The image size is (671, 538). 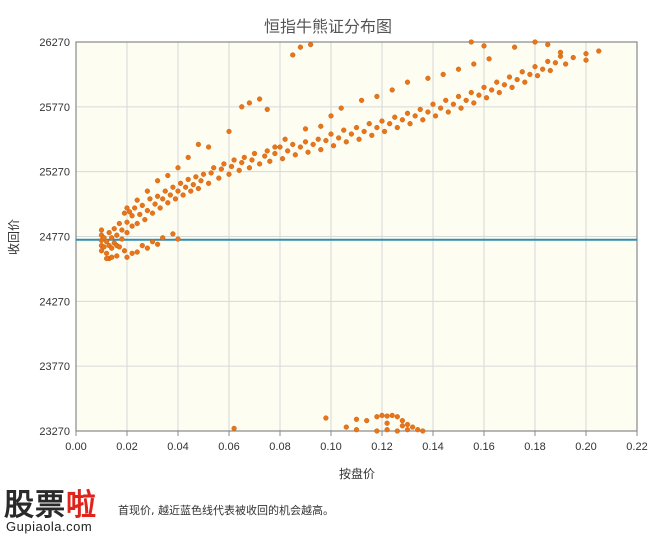 What do you see at coordinates (279, 447) in the screenshot?
I see `x-tick-label: 0.08` at bounding box center [279, 447].